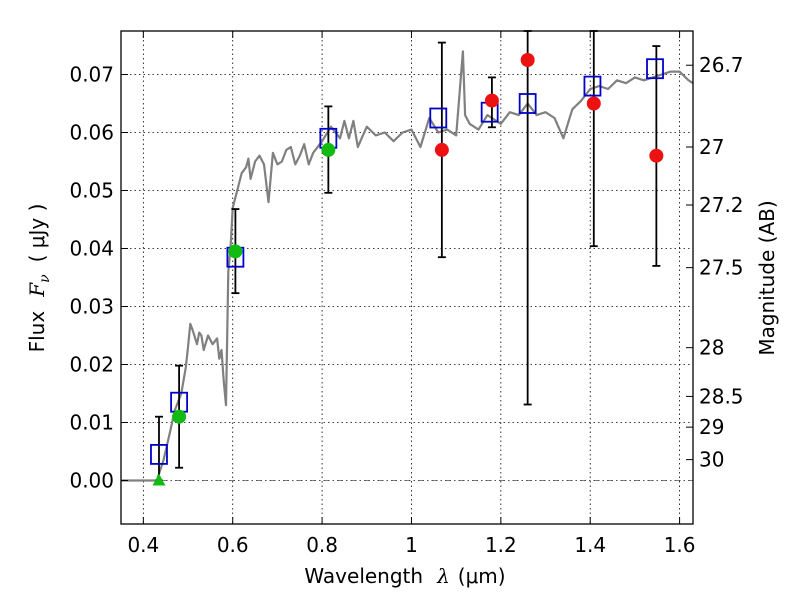  Describe the element at coordinates (767, 277) in the screenshot. I see `y2-axis-title: Magnitude (AB)` at that location.